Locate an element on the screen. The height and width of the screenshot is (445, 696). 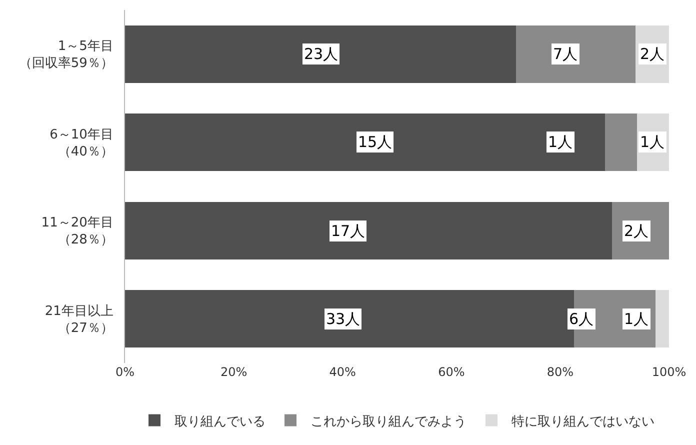
annotation: 6人 is located at coordinates (581, 319).